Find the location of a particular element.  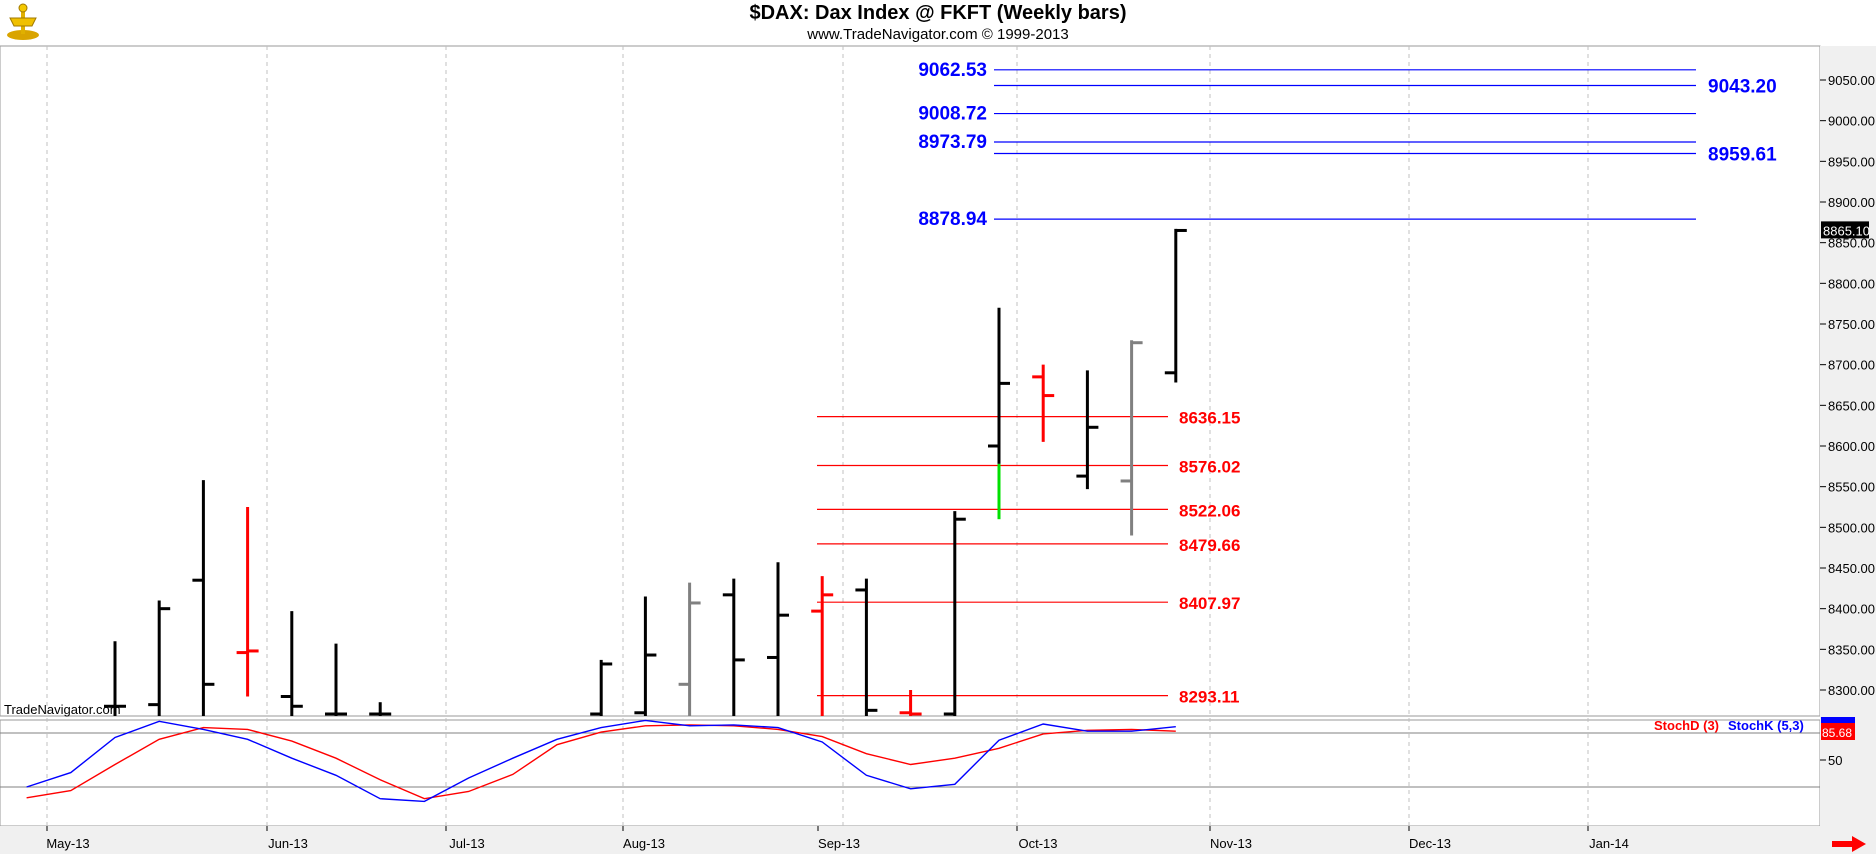

stochk-line is located at coordinates (601, 761).